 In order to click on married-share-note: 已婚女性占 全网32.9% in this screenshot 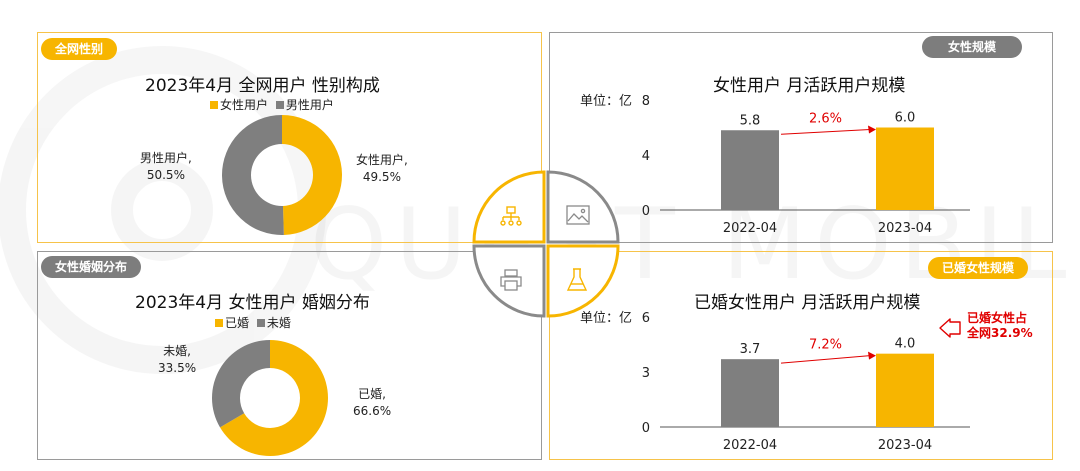, I will do `click(1000, 326)`.